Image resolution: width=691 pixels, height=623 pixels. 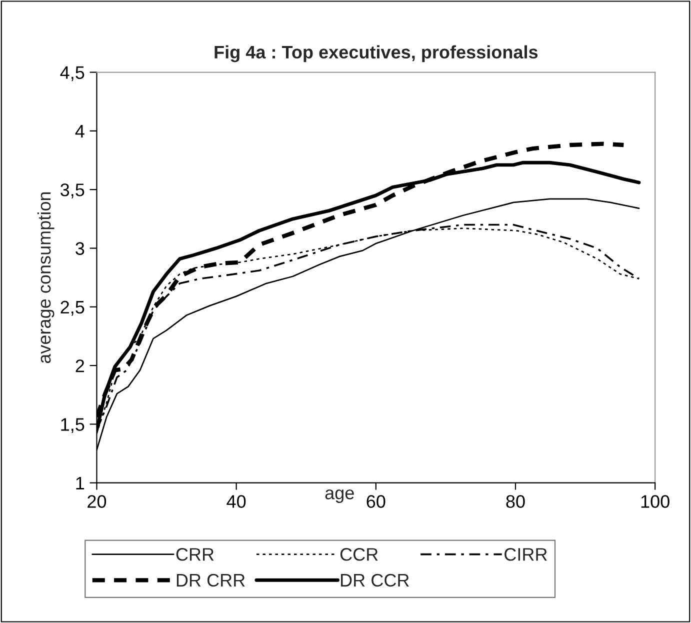 I want to click on y-tick-label: 2,5, so click(x=72, y=308).